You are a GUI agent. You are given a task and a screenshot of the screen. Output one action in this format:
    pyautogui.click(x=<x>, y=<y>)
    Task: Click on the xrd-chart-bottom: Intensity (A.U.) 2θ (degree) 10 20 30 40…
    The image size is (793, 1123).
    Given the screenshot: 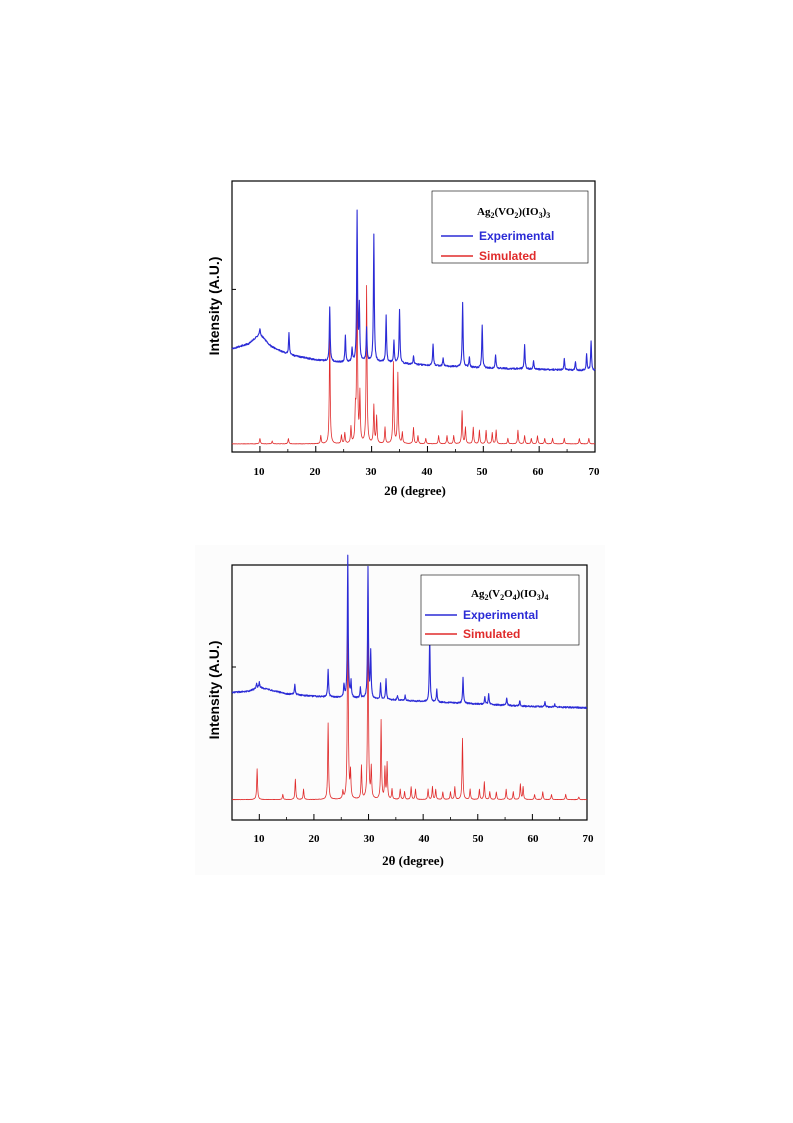 What is the action you would take?
    pyautogui.click(x=400, y=711)
    